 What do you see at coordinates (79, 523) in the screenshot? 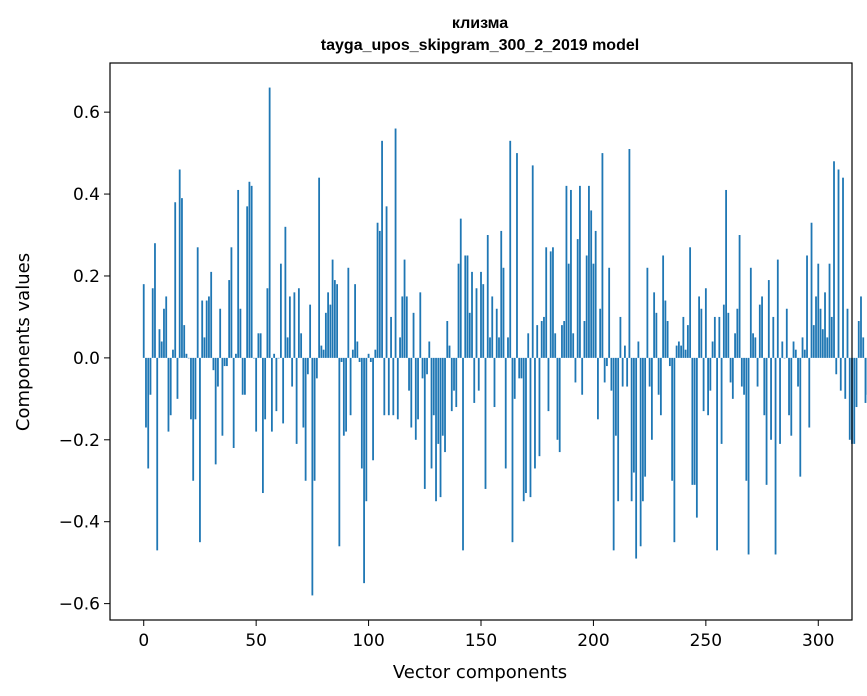
I see `y-tick-label: −0.4` at bounding box center [79, 523].